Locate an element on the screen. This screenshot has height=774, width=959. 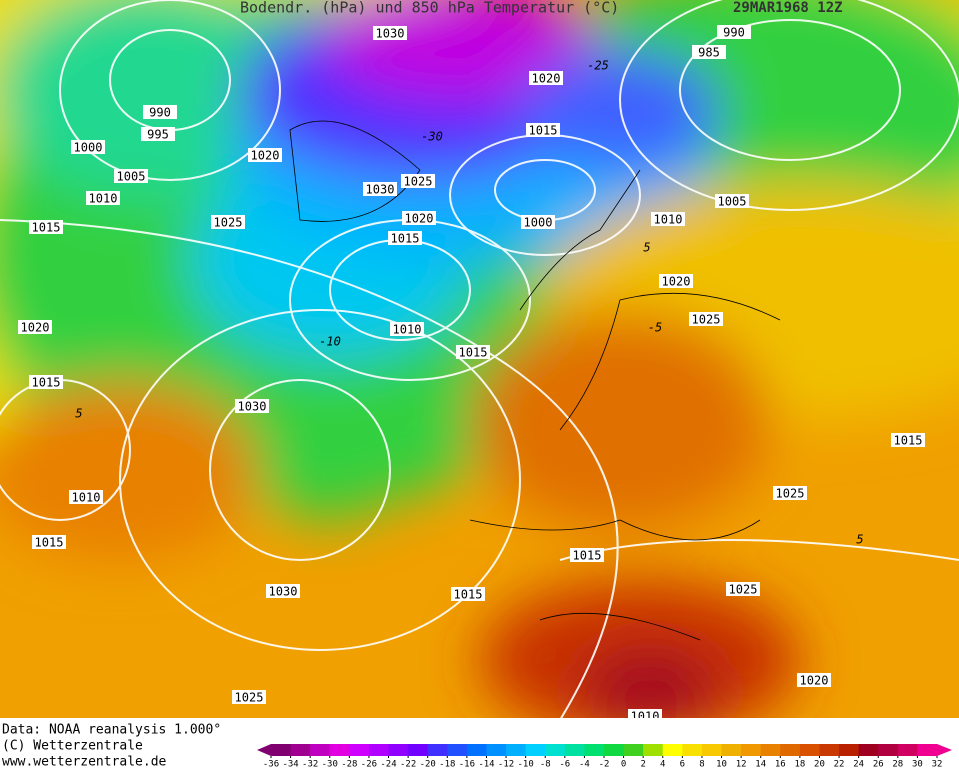
colorbar-tick-label: 16 is located at coordinates (780, 765).